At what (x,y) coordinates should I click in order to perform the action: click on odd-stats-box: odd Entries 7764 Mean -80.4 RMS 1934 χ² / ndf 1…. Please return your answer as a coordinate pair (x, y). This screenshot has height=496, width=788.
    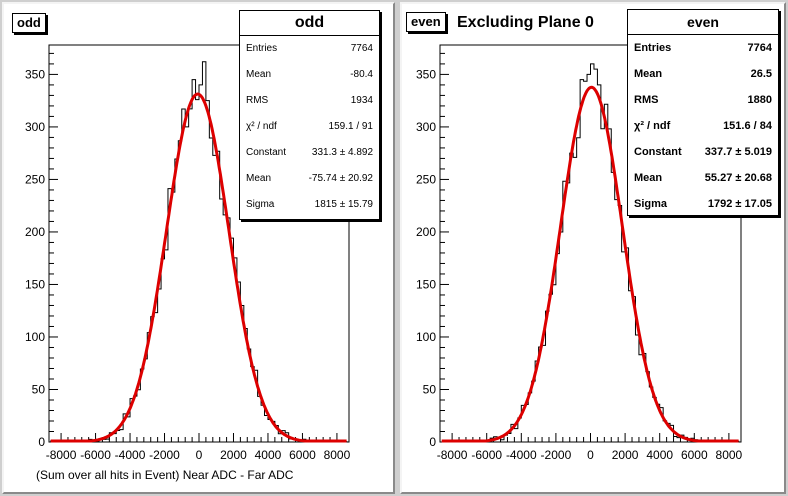
    Looking at the image, I should click on (309, 115).